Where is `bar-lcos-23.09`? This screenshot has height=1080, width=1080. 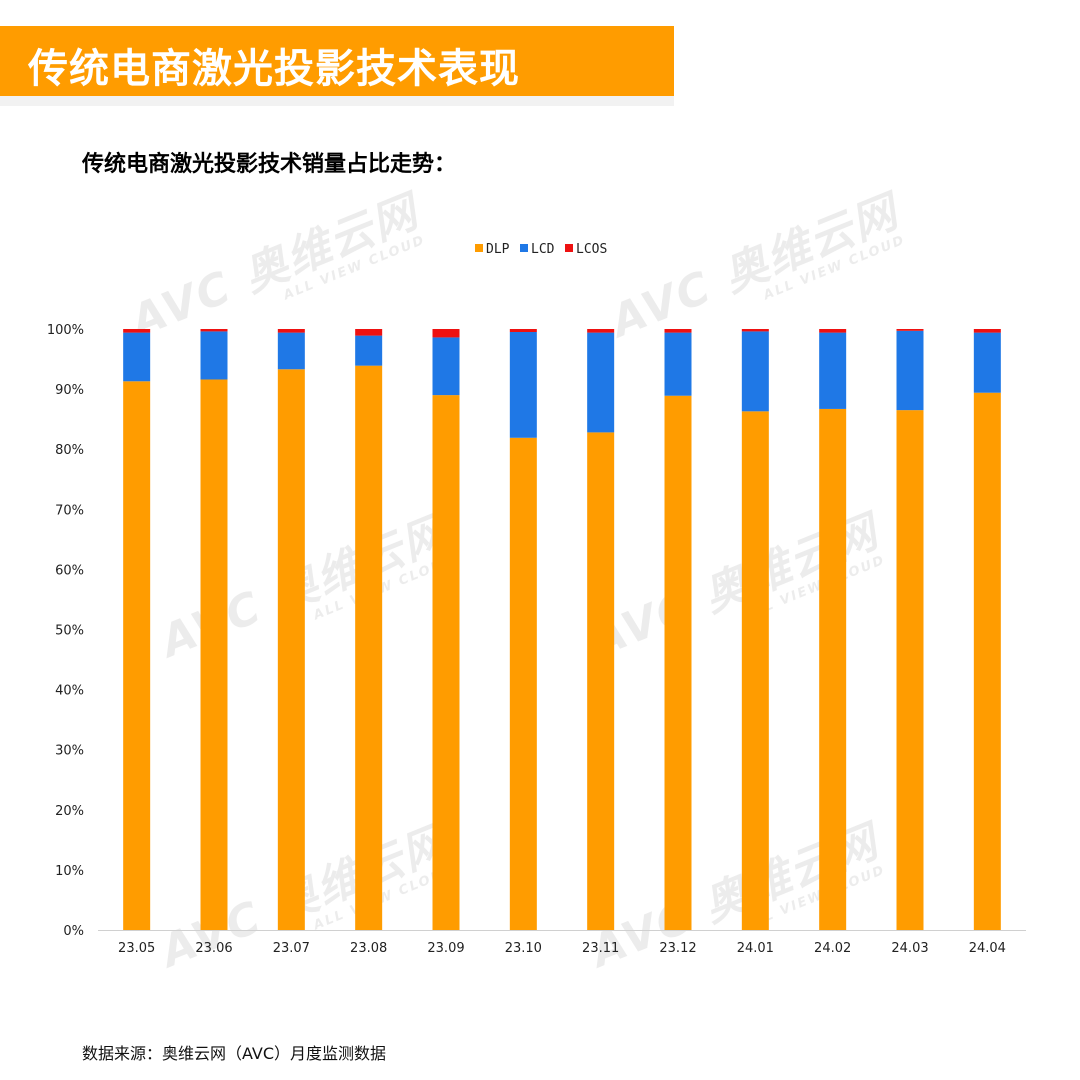
bar-lcos-23.09 is located at coordinates (446, 333).